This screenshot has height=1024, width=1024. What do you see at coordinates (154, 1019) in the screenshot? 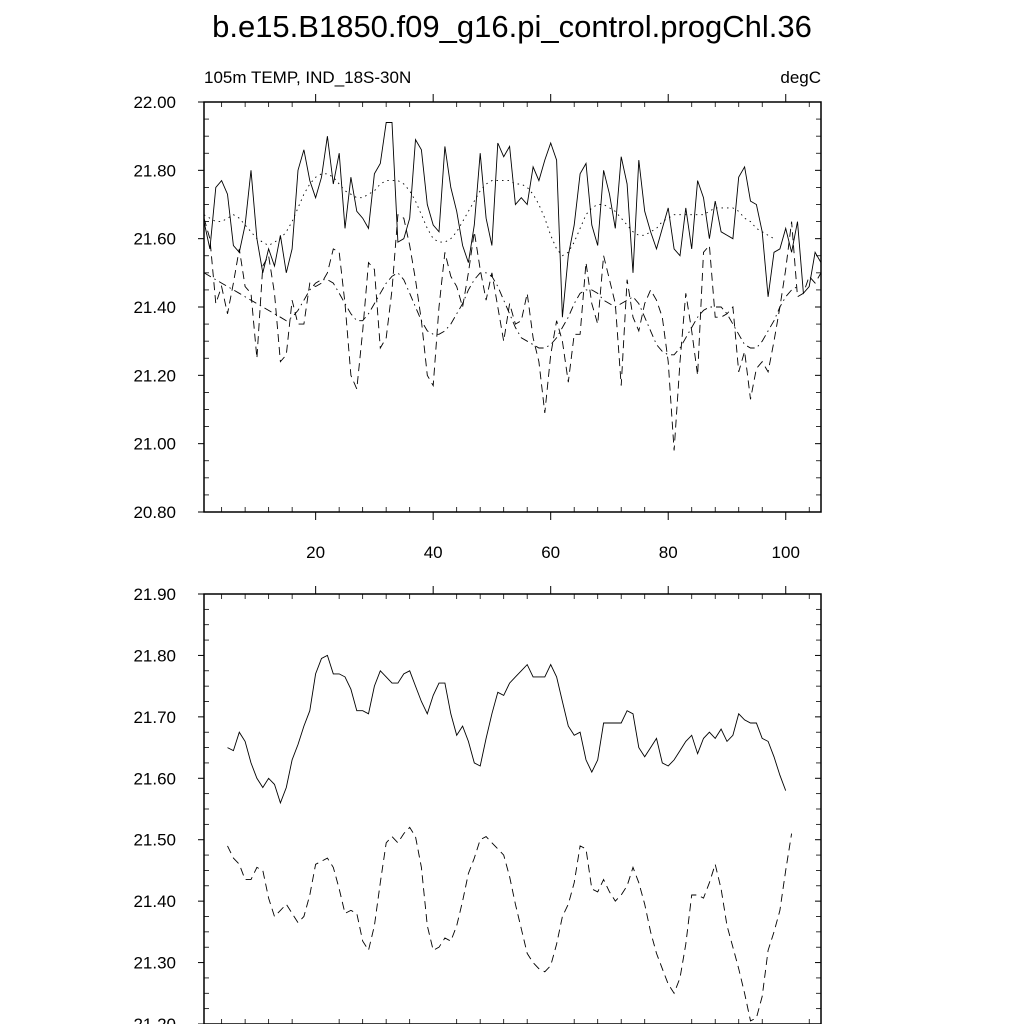
I see `bottom-y-tick-label: 21.20` at bounding box center [154, 1019].